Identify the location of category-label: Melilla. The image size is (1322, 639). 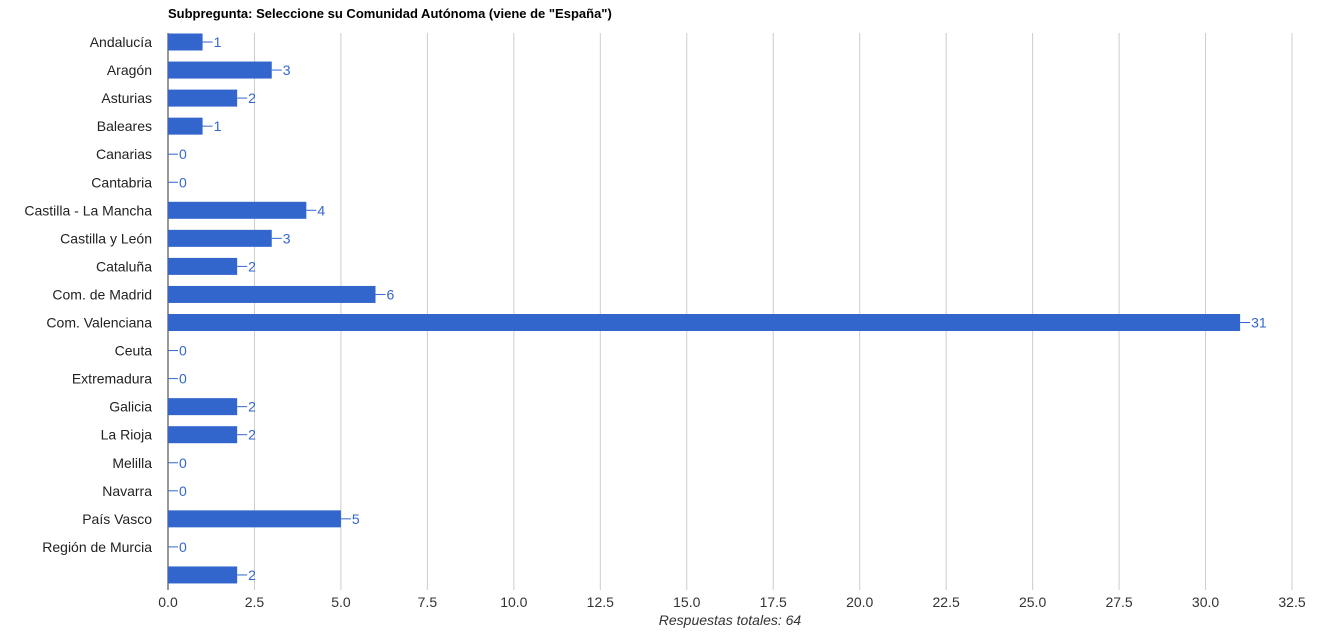
(132, 463).